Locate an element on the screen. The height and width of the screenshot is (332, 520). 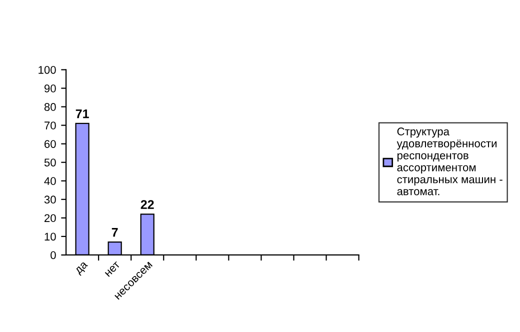
data-label: 71 is located at coordinates (82, 113).